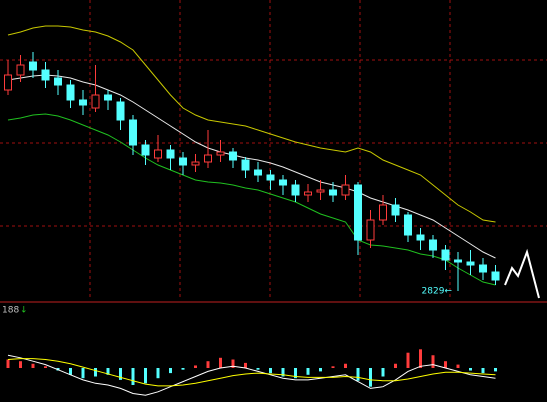 The height and width of the screenshot is (402, 547). I want to click on projection-arrows, so click(522, 273).